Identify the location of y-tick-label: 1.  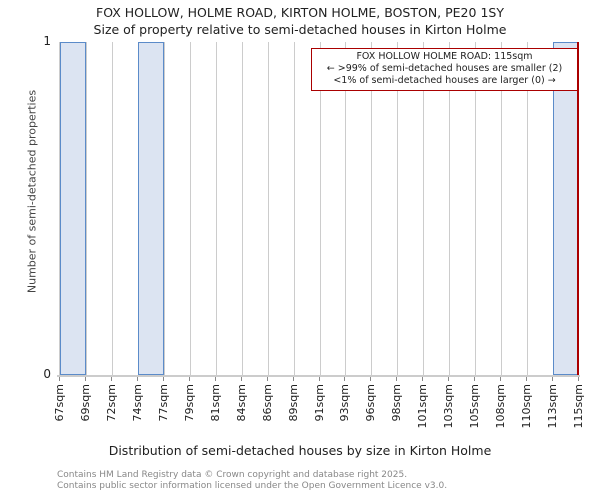
(47, 41).